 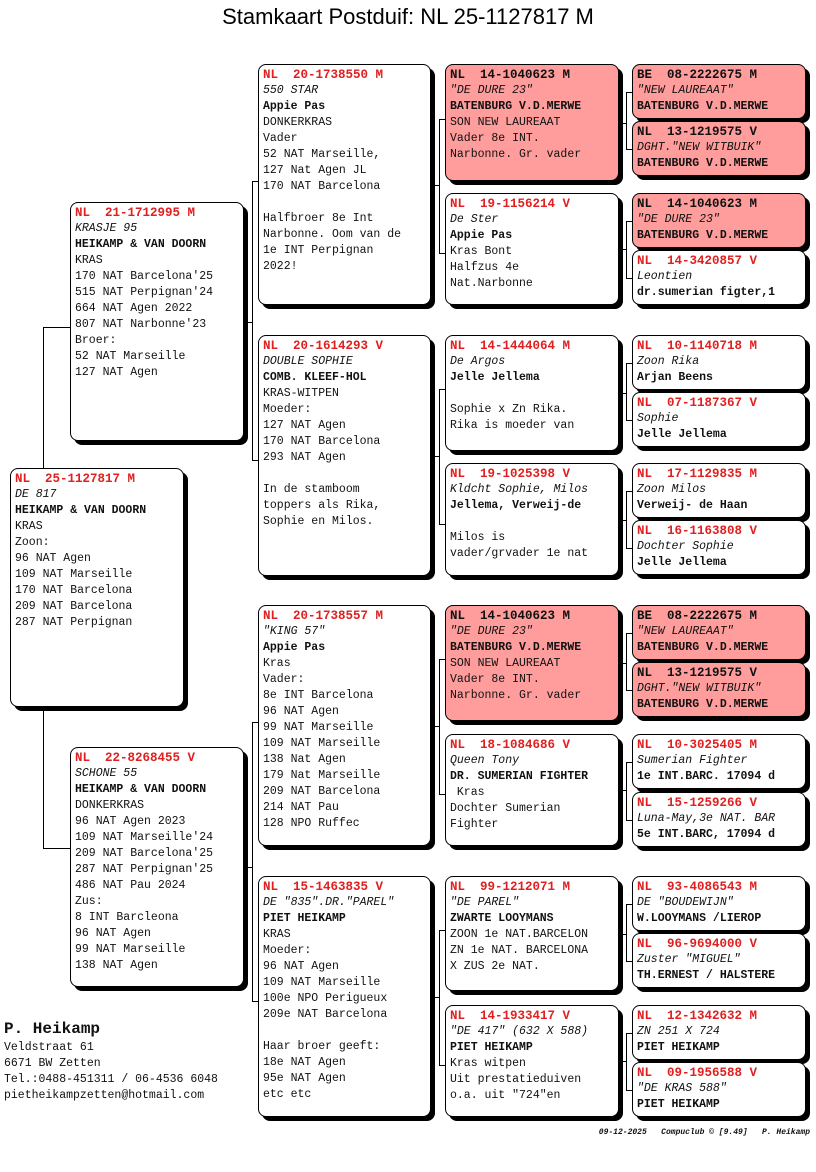 What do you see at coordinates (481, 235) in the screenshot?
I see `owner-name: Appie Pas` at bounding box center [481, 235].